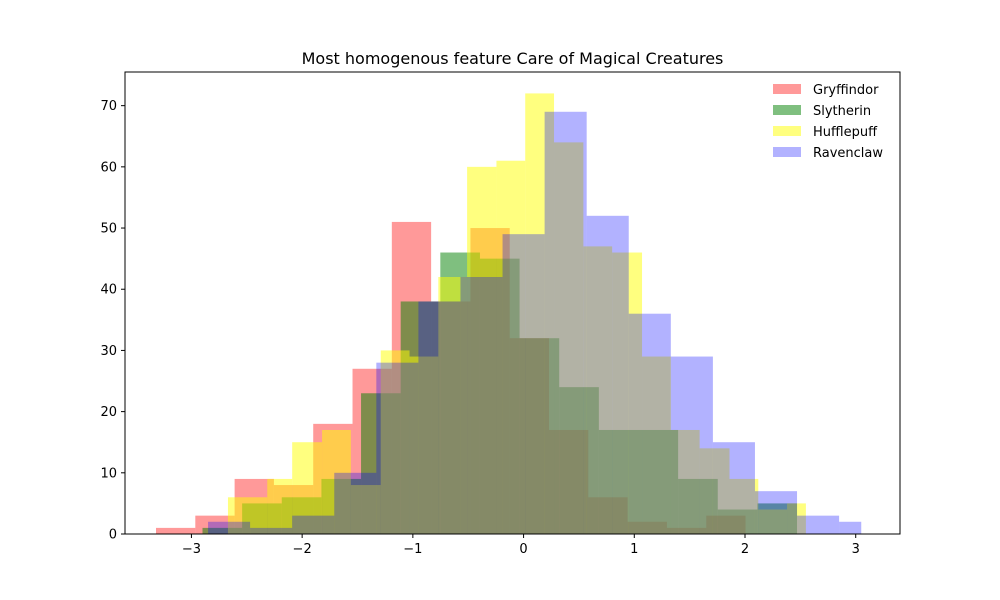 The image size is (1000, 600). I want to click on x-tick-label: −2, so click(302, 549).